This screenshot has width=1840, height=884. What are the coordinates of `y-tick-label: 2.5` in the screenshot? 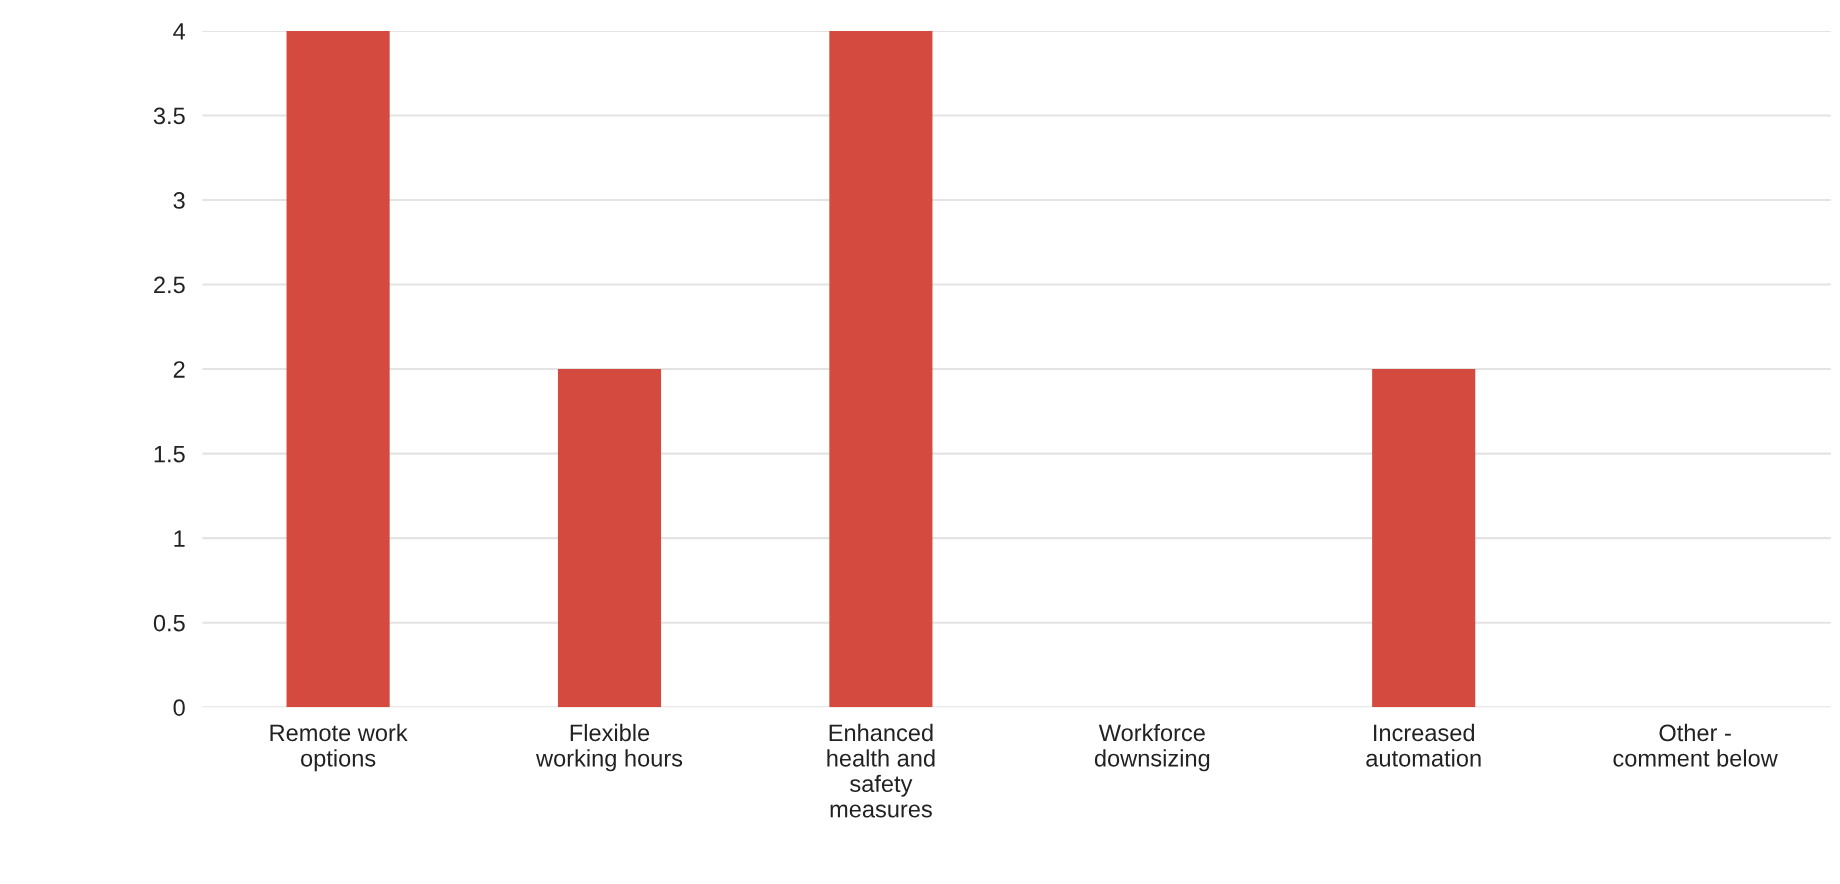 It's located at (169, 285).